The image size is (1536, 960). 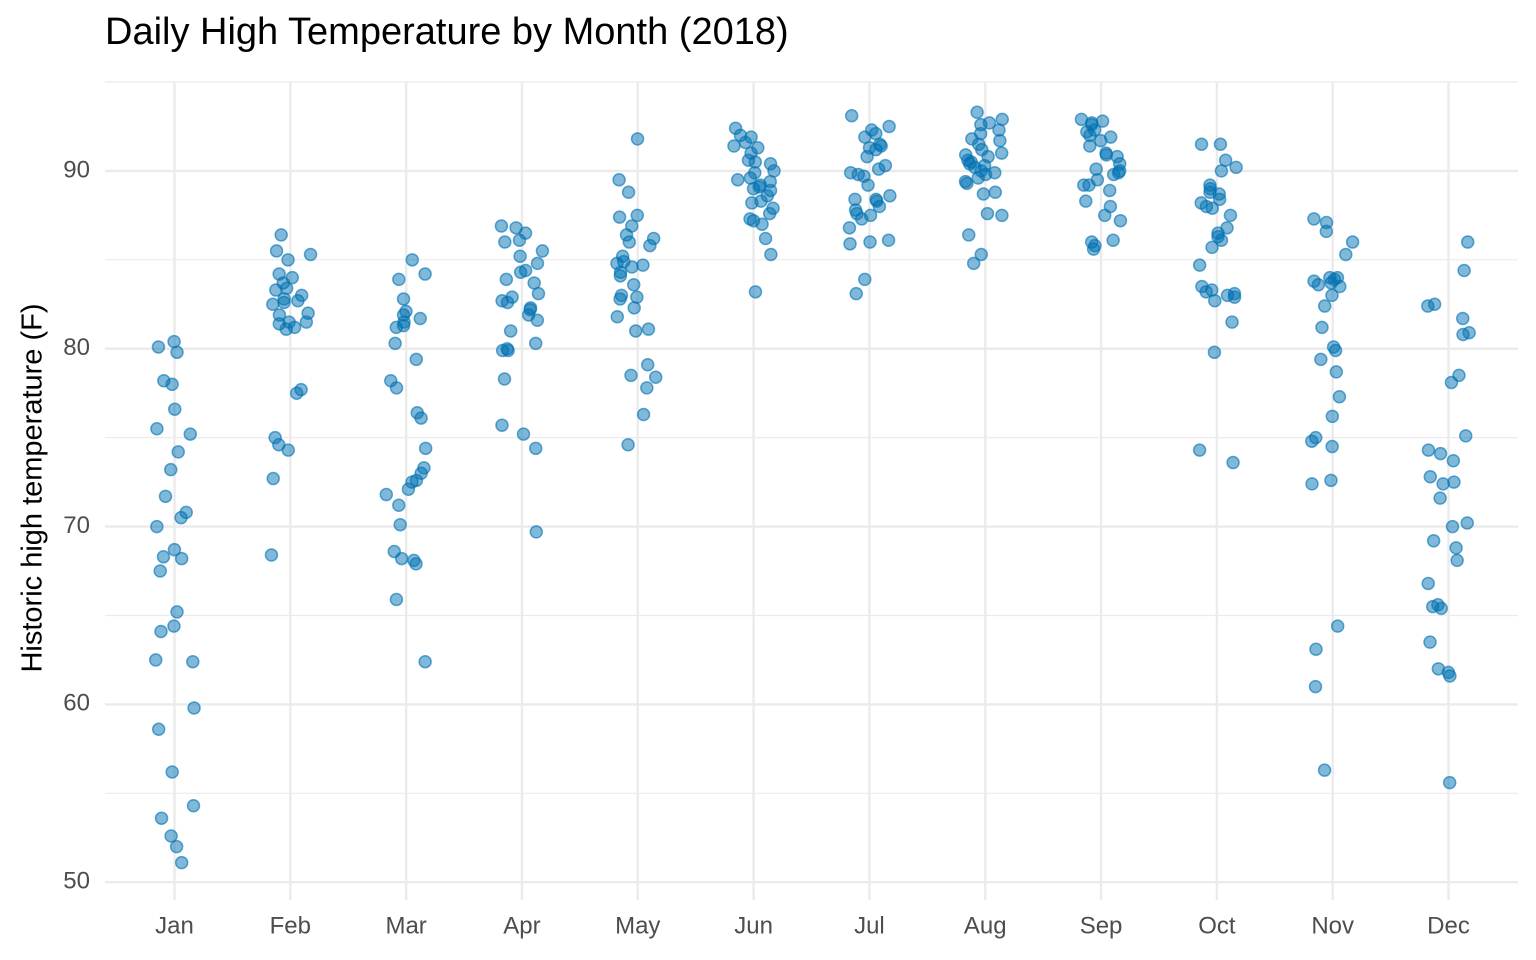 I want to click on x-tick-label: Nov, so click(x=1332, y=925).